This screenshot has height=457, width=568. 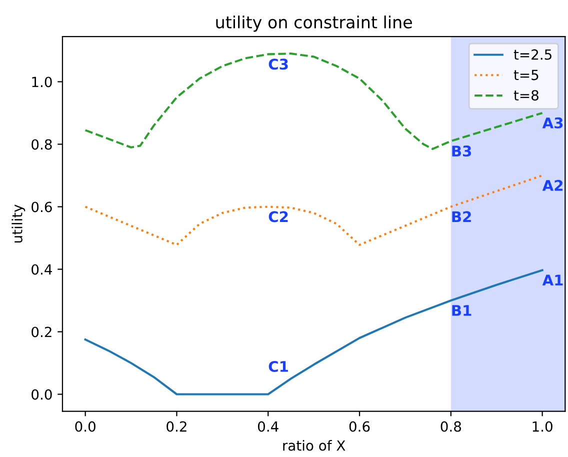 What do you see at coordinates (526, 75) in the screenshot?
I see `legend-label: t=5` at bounding box center [526, 75].